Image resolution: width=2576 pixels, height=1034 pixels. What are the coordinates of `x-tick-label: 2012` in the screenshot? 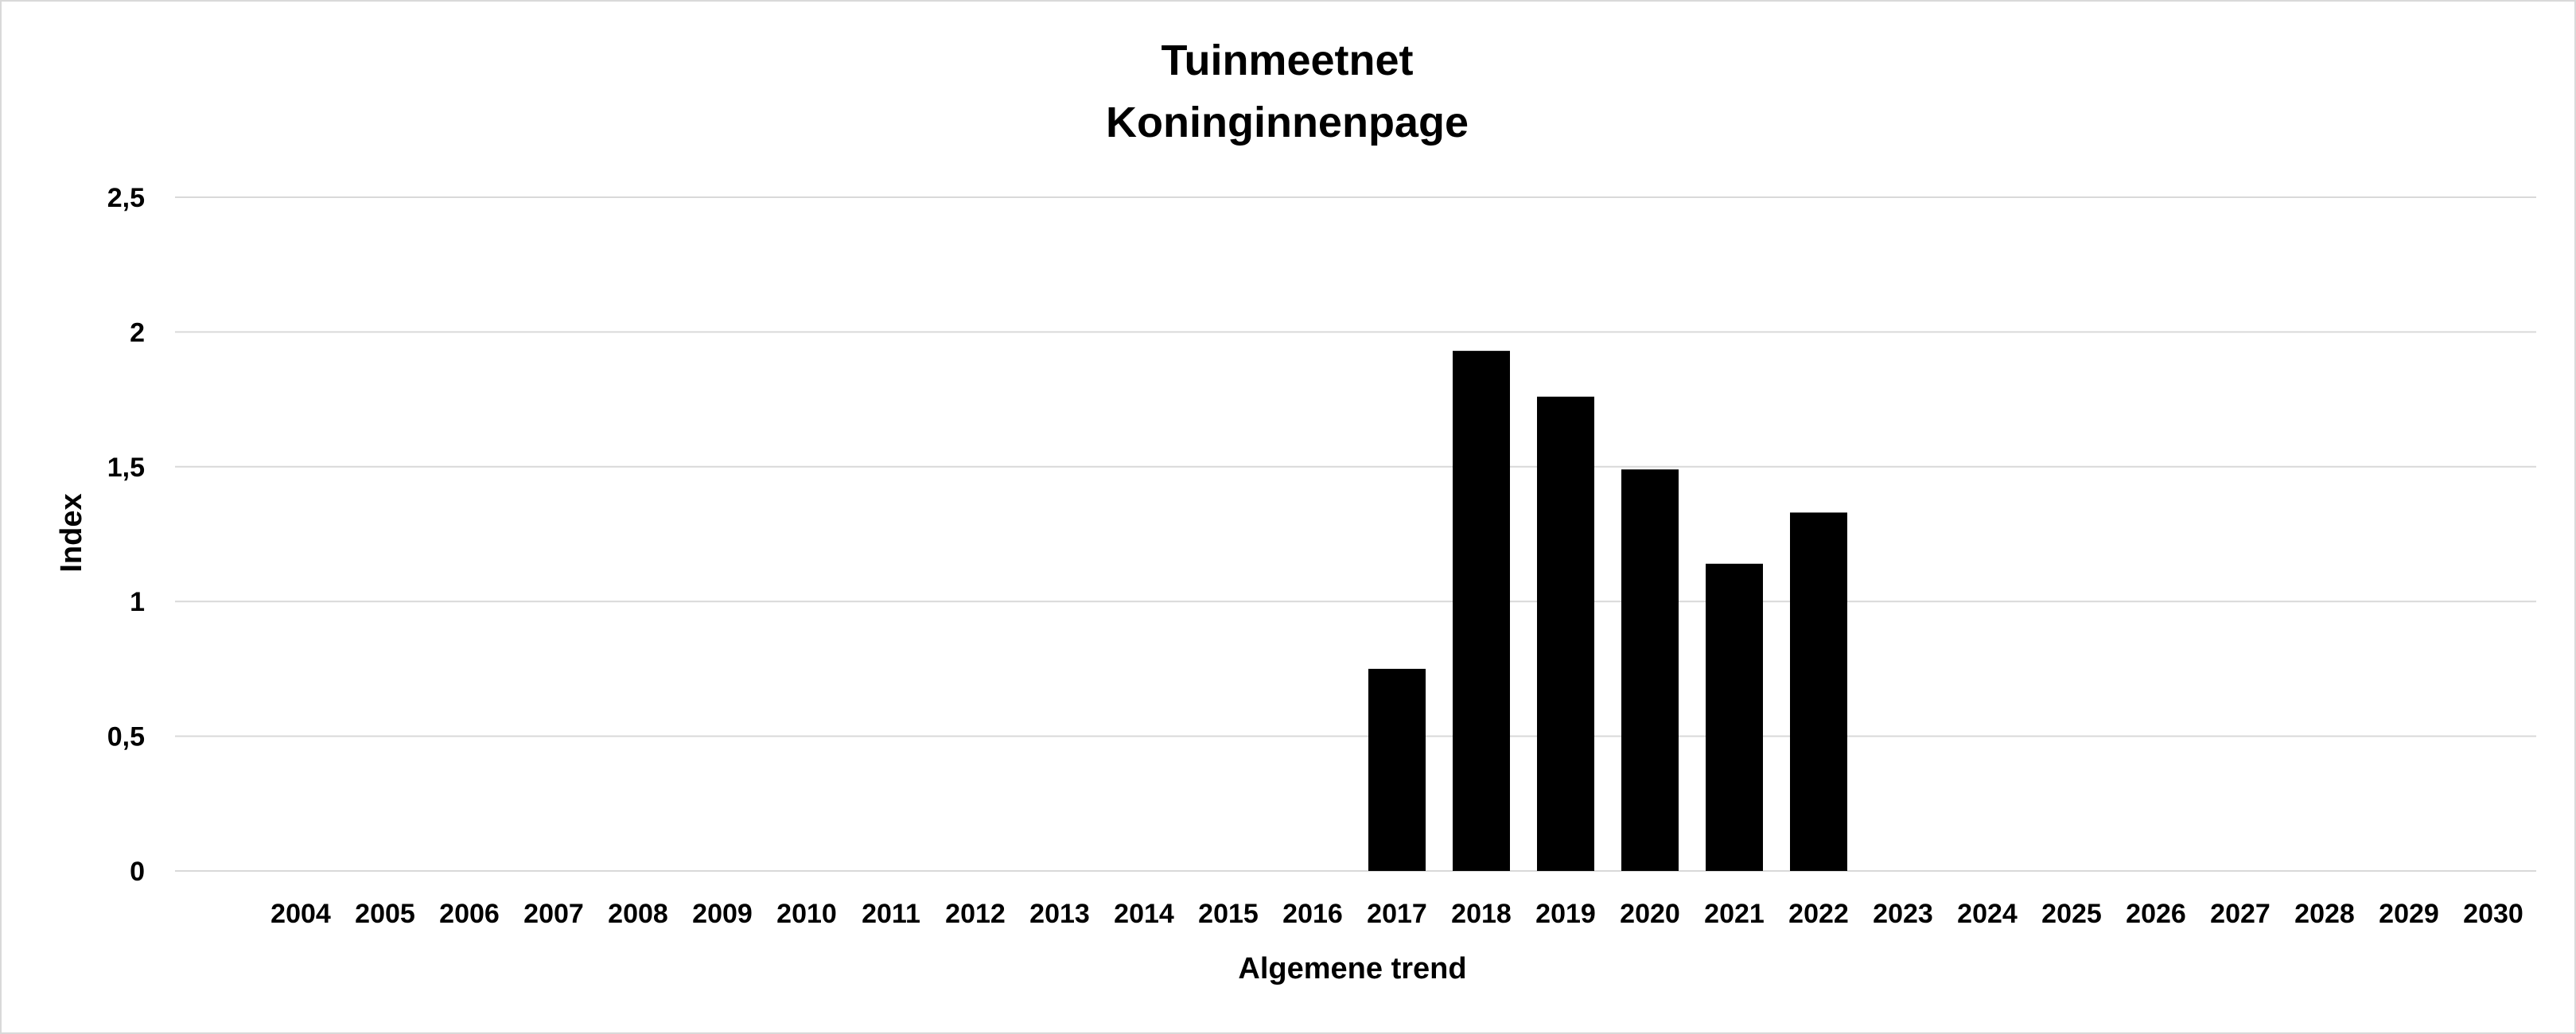 It's located at (975, 914).